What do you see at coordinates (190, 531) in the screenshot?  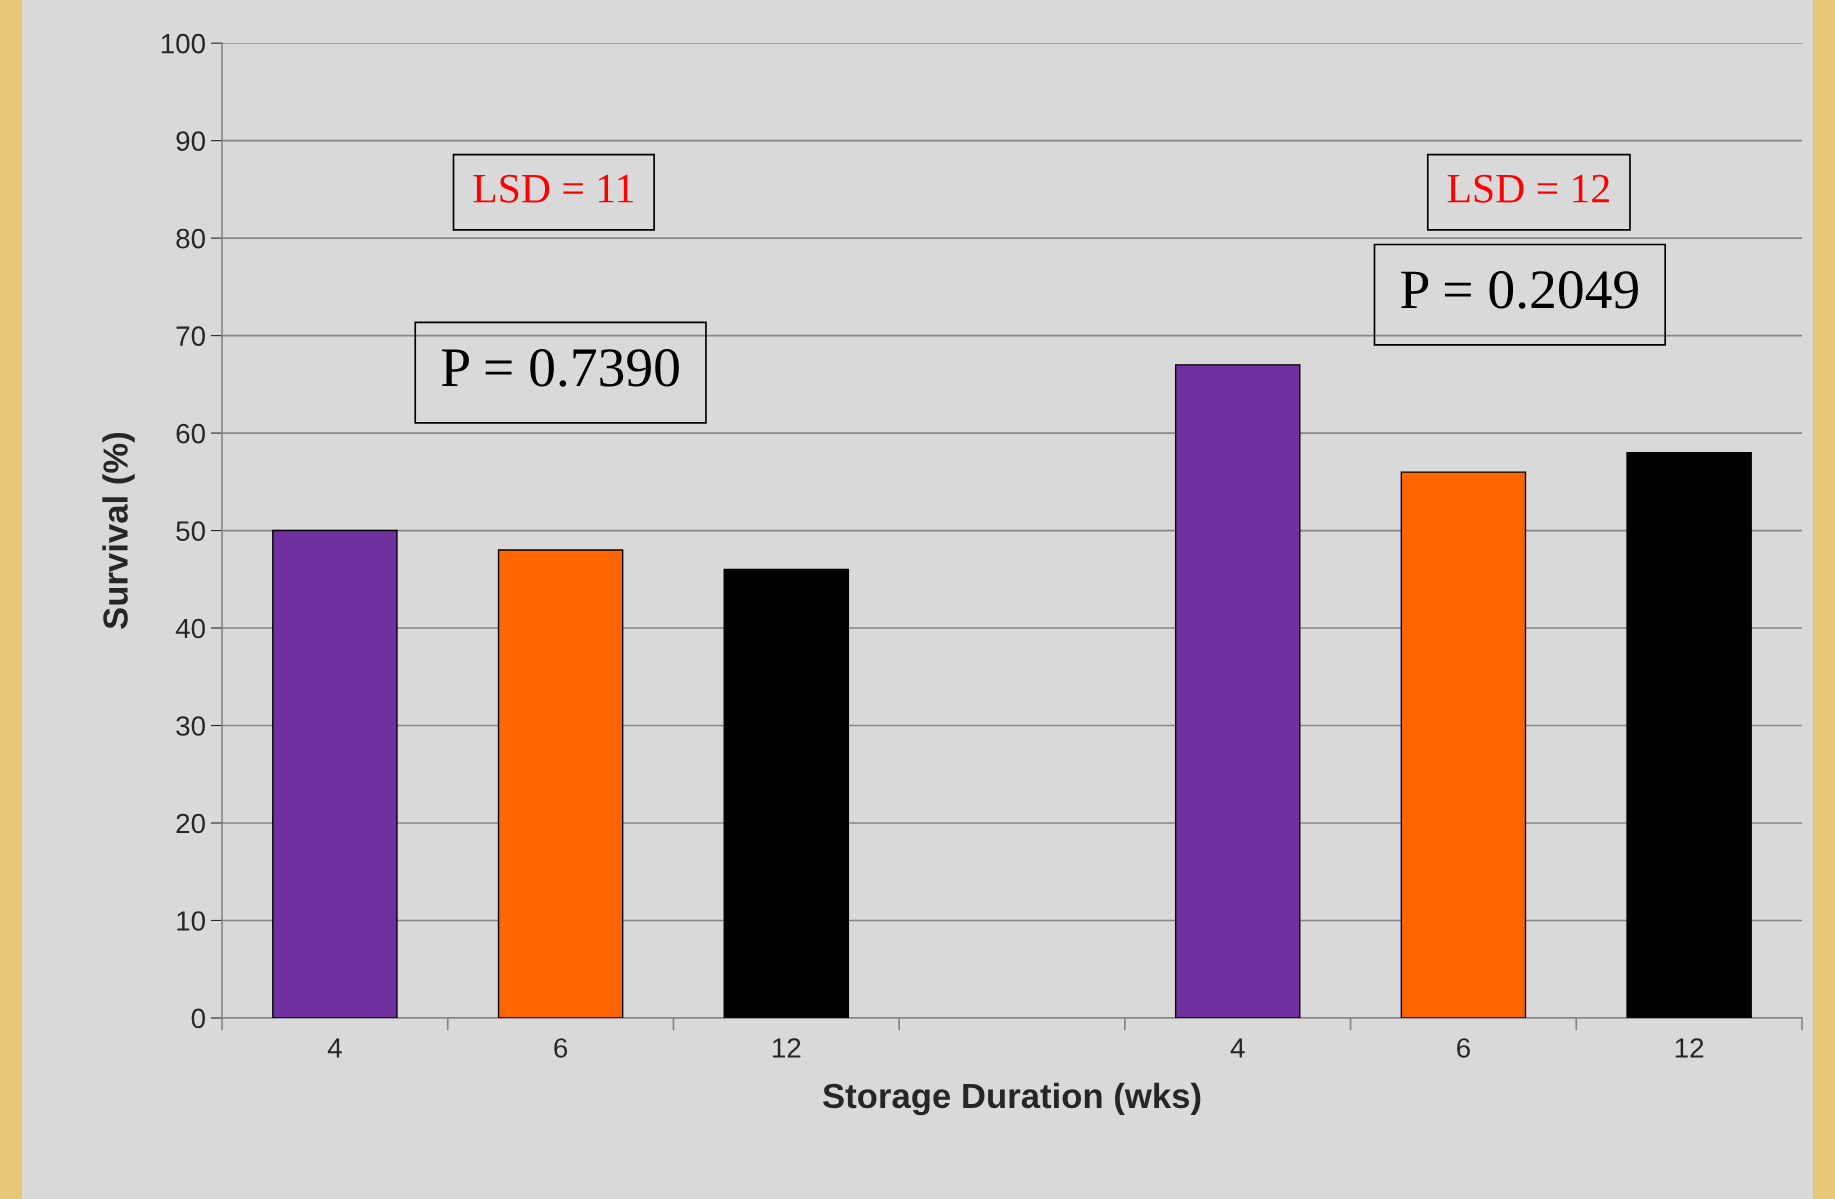 I see `y-tick-label: 50` at bounding box center [190, 531].